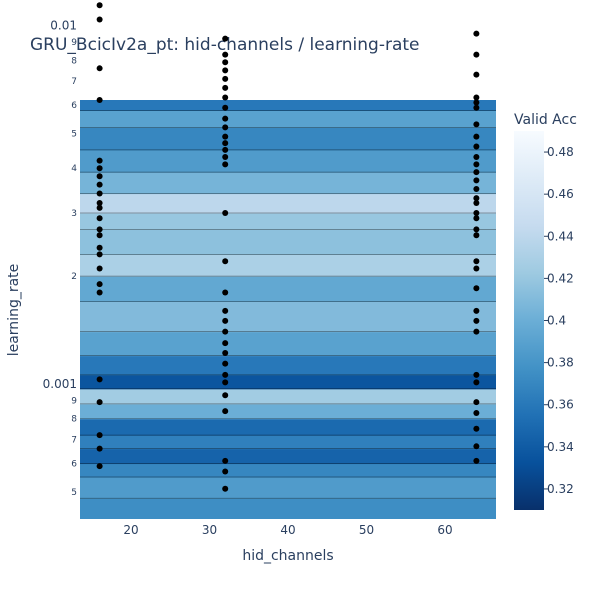 This screenshot has width=600, height=600. Describe the element at coordinates (287, 556) in the screenshot. I see `x-axis-label: hid_channels` at that location.